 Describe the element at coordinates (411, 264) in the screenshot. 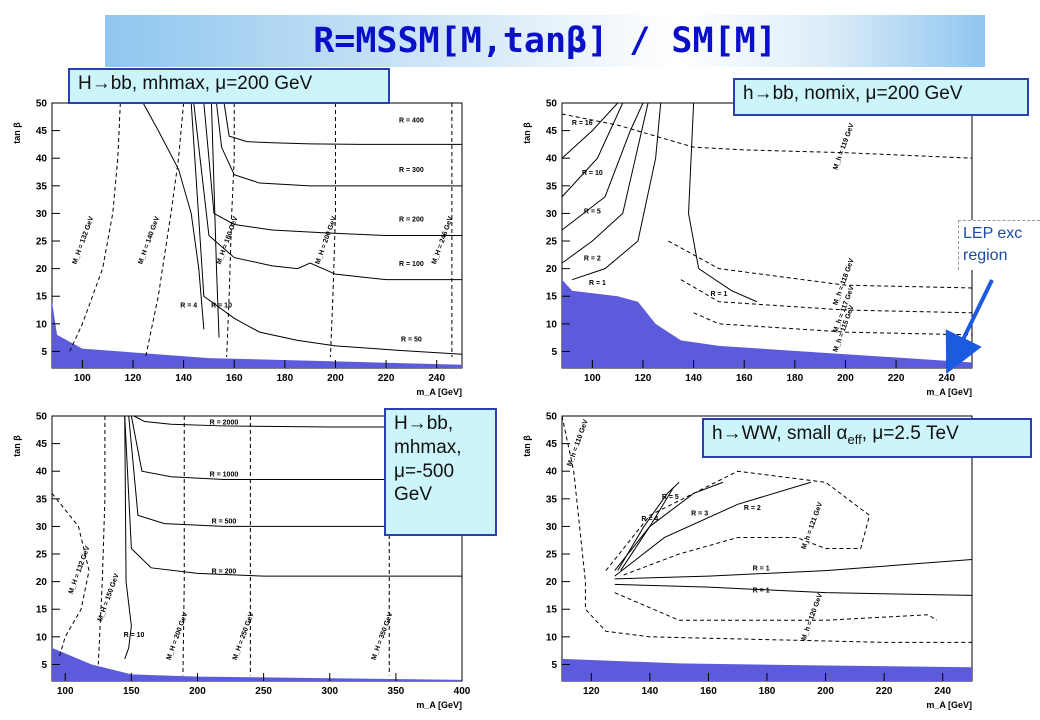

I see `contour-label: R = 100` at that location.